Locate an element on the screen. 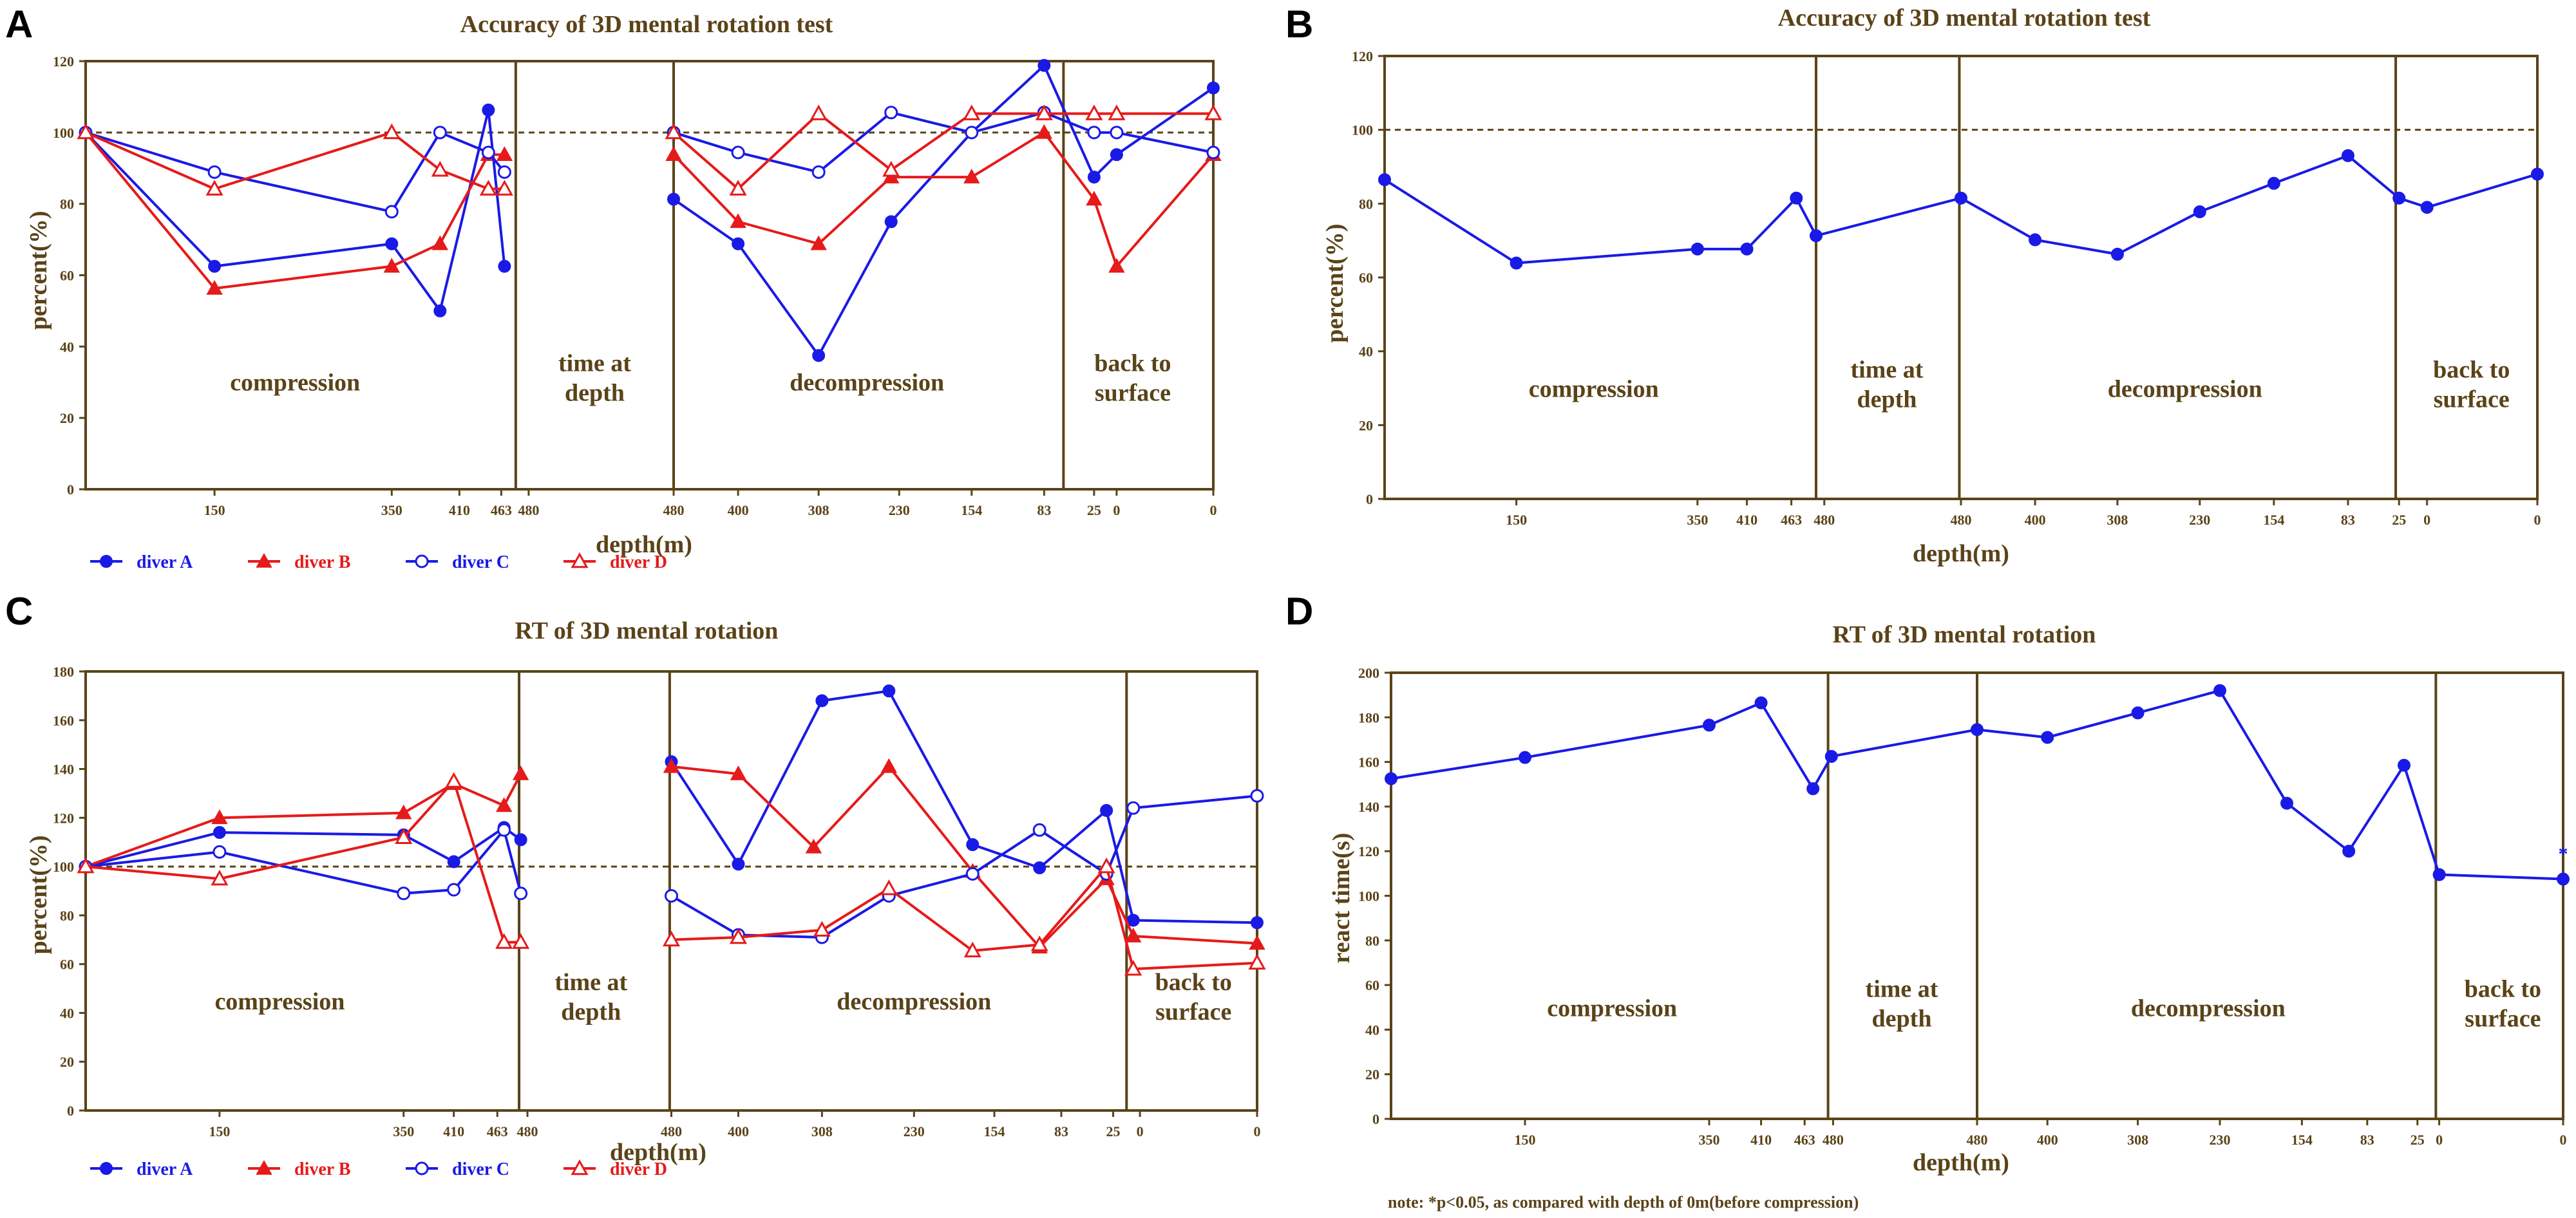  significance-marker: * is located at coordinates (2563, 854).